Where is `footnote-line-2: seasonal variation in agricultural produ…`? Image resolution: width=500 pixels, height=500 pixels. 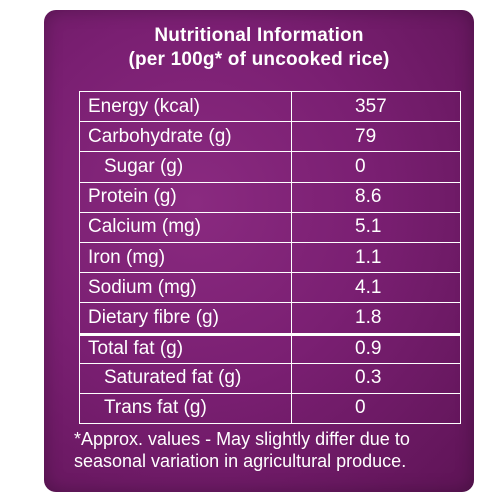 footnote-line-2: seasonal variation in agricultural produ… is located at coordinates (240, 461).